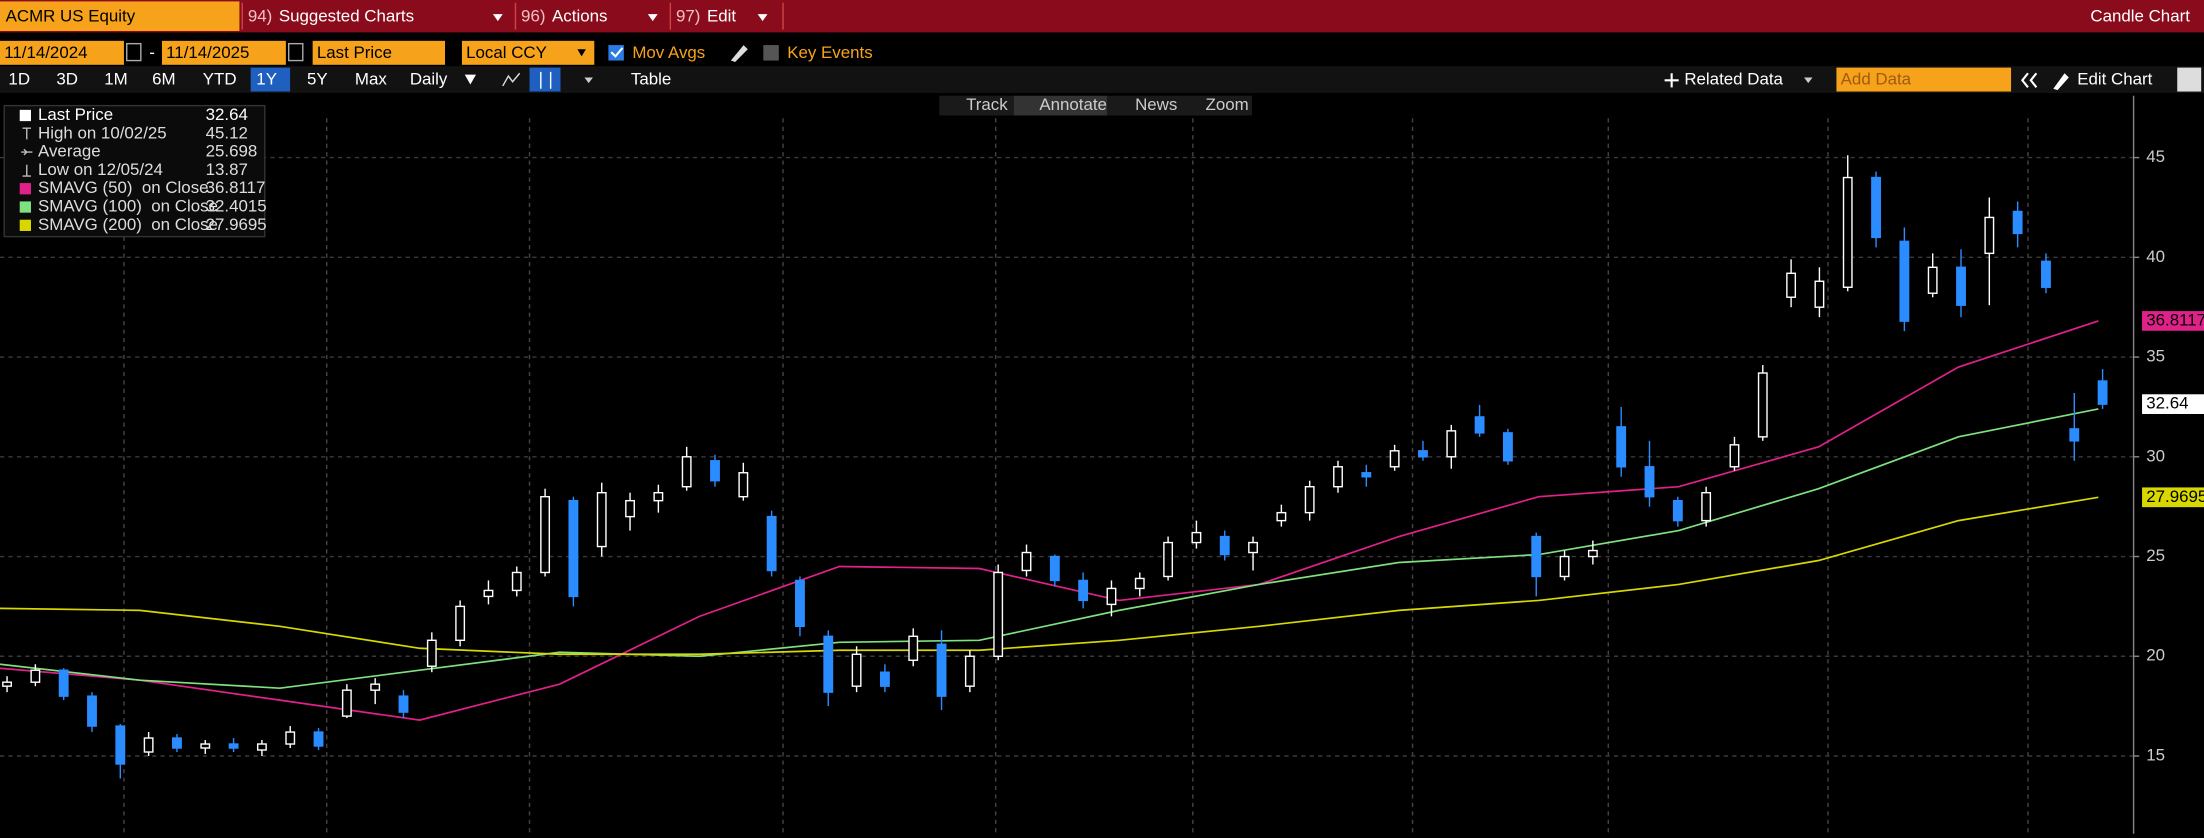 This screenshot has width=2204, height=838. Describe the element at coordinates (69, 151) in the screenshot. I see `legend-label: Average` at that location.